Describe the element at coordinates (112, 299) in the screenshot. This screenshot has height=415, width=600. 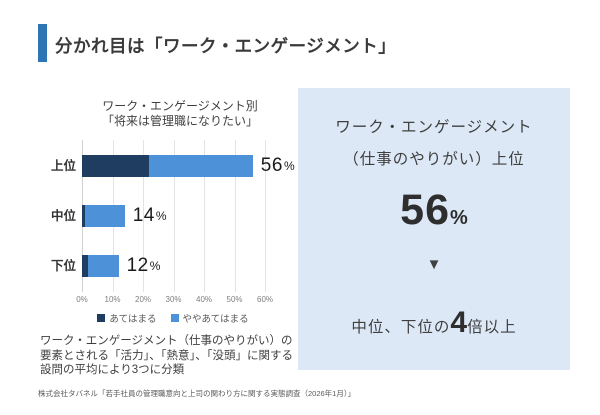
I see `x-axis-tick-label: 10%` at that location.